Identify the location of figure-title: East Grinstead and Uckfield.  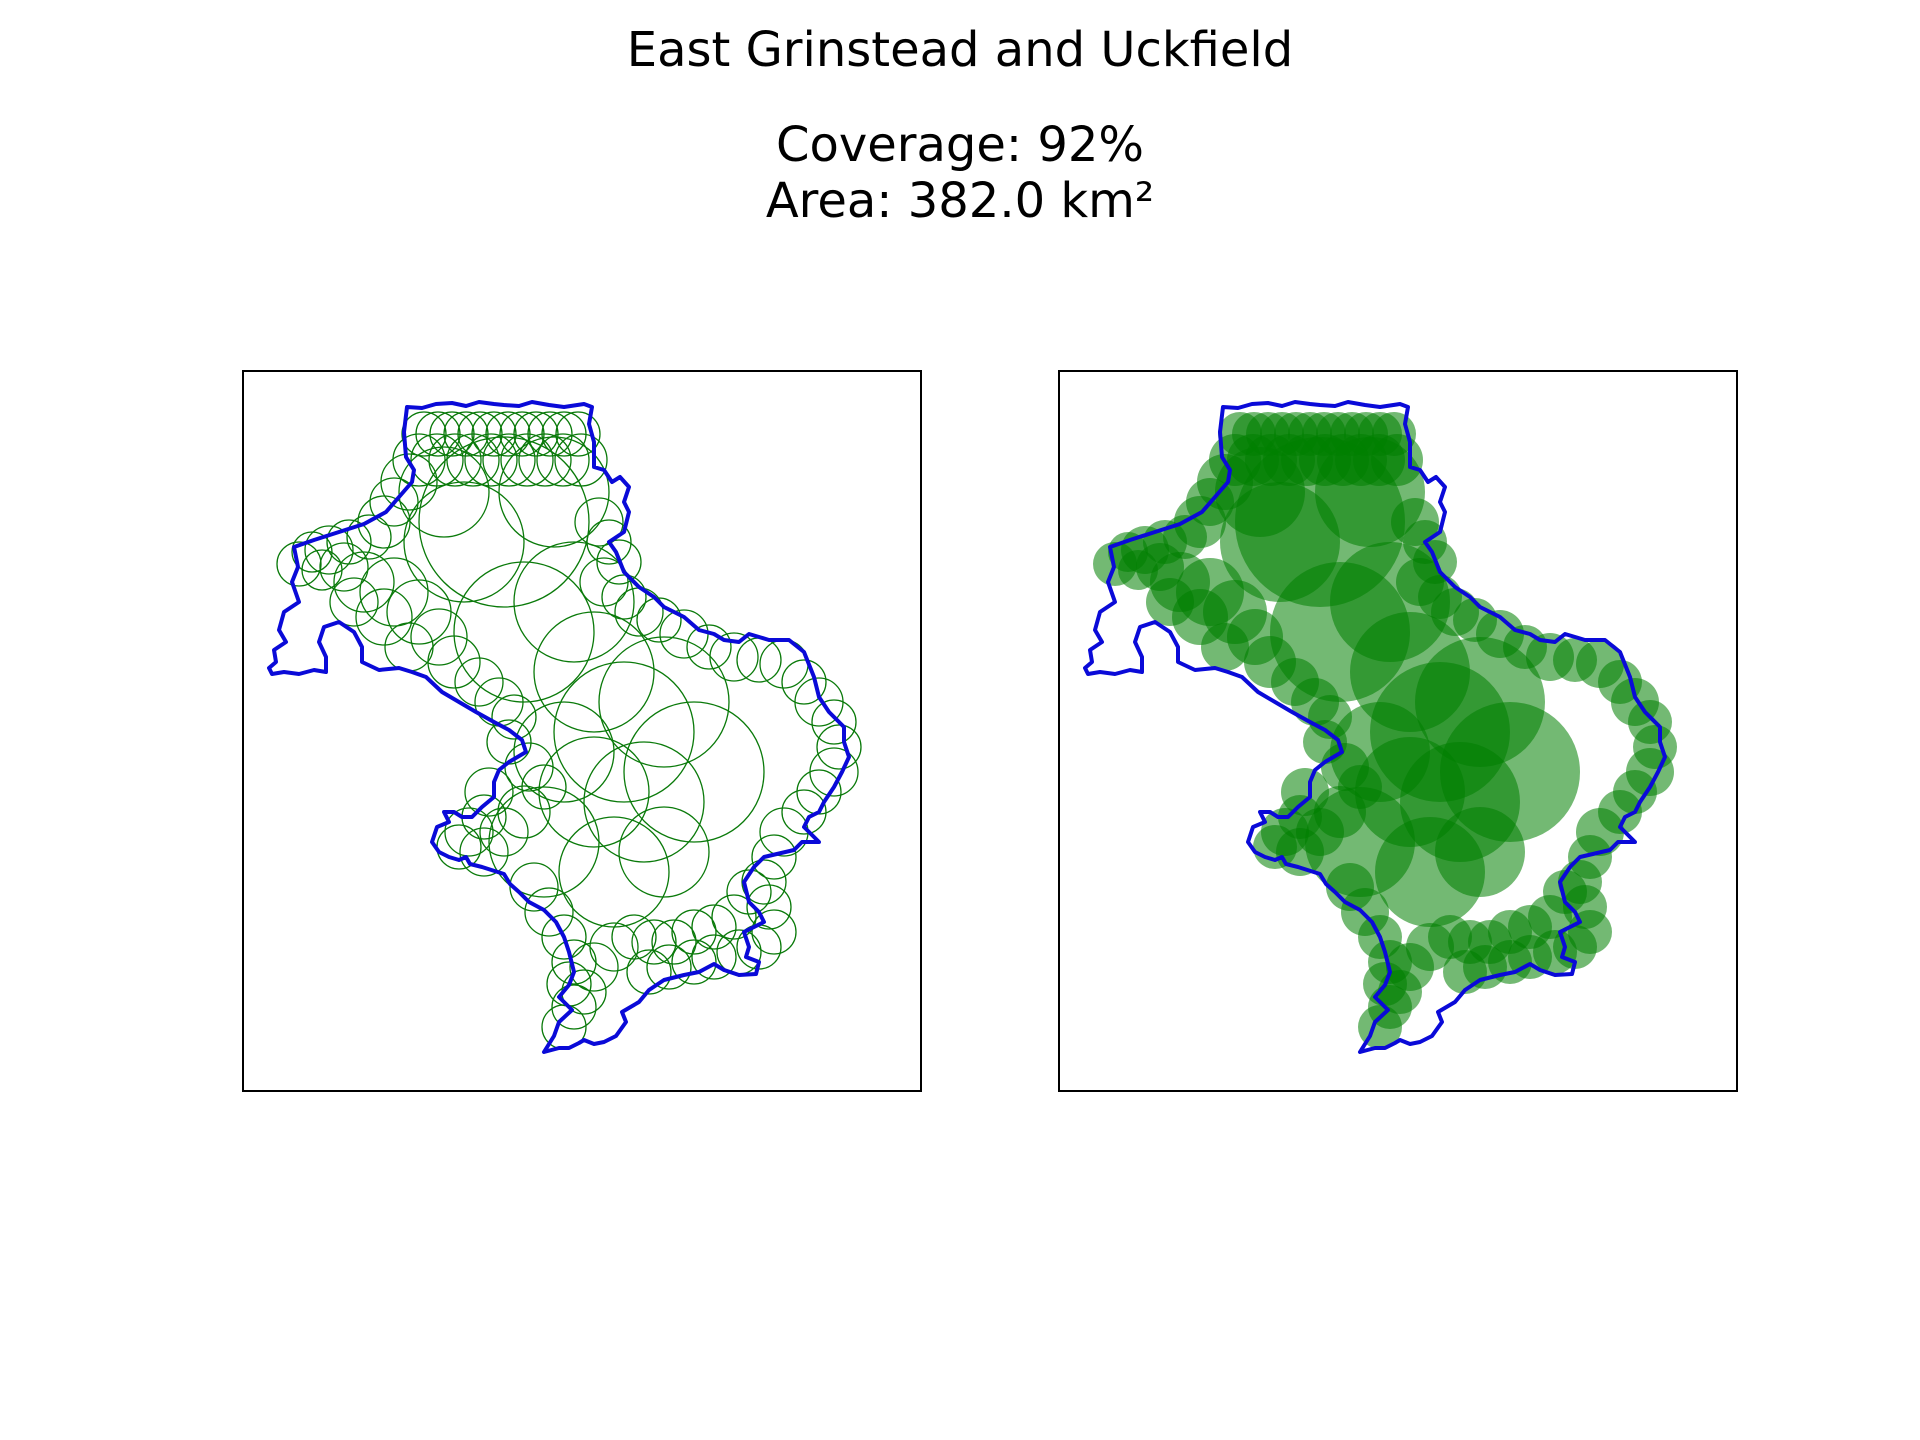
(960, 50).